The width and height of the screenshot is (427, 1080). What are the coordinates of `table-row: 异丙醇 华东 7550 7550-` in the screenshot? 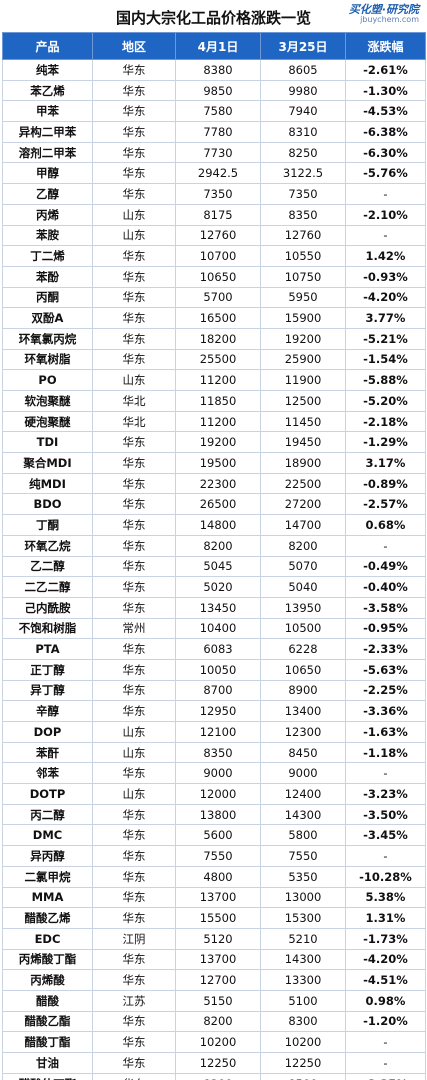 It's located at (214, 856).